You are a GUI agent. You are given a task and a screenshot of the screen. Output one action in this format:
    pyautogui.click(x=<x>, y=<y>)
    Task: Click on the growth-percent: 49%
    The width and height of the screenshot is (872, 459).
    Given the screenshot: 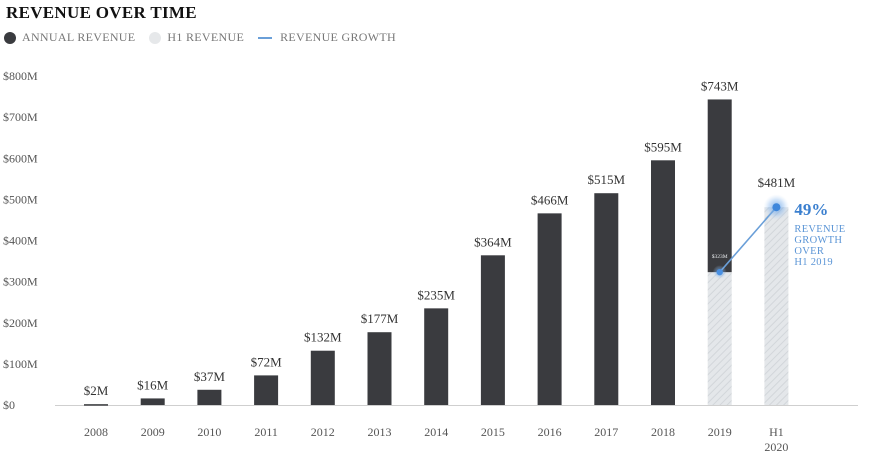 What is the action you would take?
    pyautogui.click(x=811, y=209)
    